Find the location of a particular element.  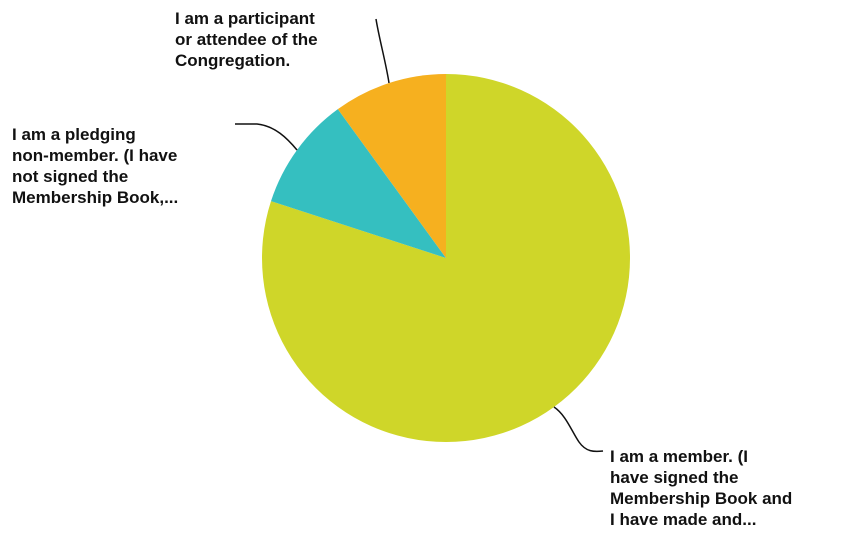

label-line: I am a member. (I is located at coordinates (679, 456).